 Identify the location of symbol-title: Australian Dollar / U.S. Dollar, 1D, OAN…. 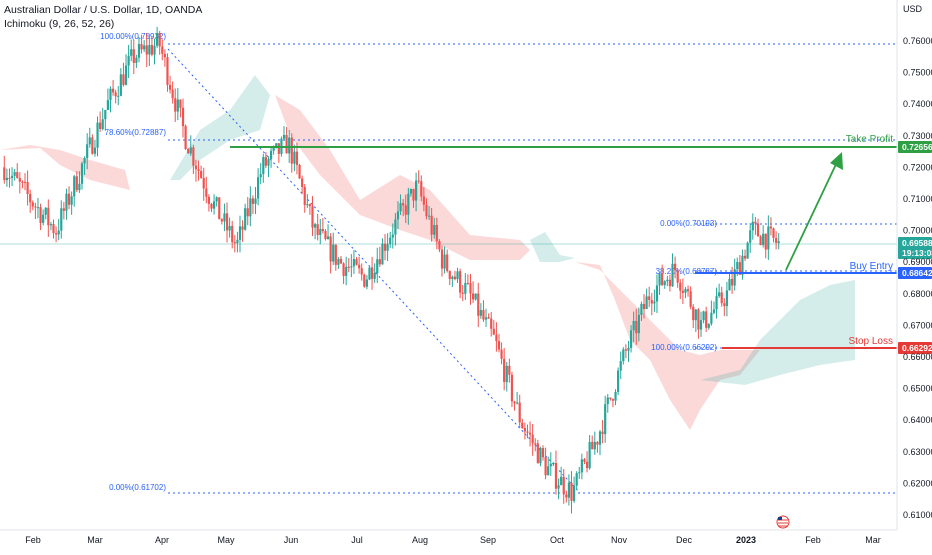
(103, 10).